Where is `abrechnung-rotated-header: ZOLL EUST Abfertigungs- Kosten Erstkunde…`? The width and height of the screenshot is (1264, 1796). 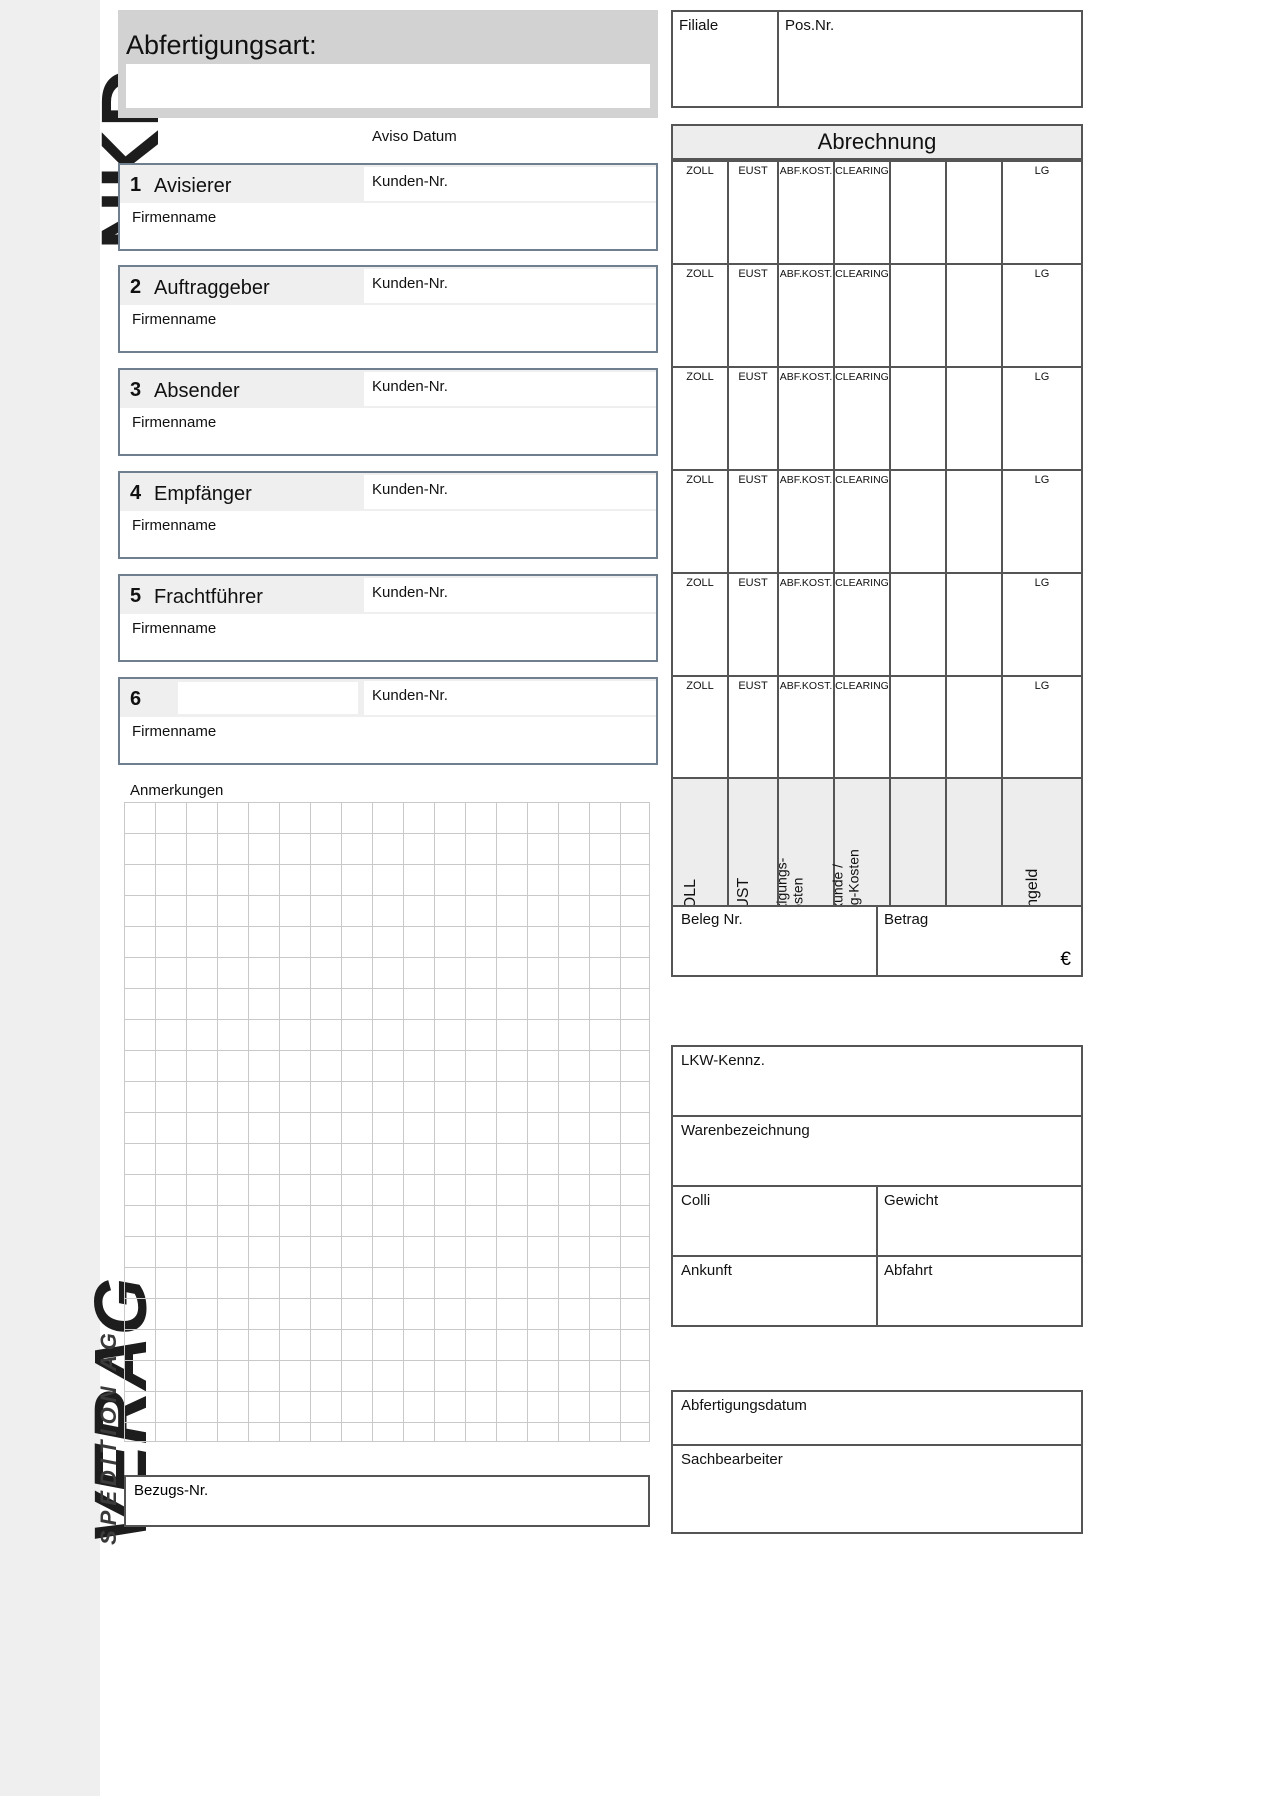
abrechnung-rotated-header: ZOLL EUST Abfertigungs- Kosten Erstkunde… is located at coordinates (877, 863).